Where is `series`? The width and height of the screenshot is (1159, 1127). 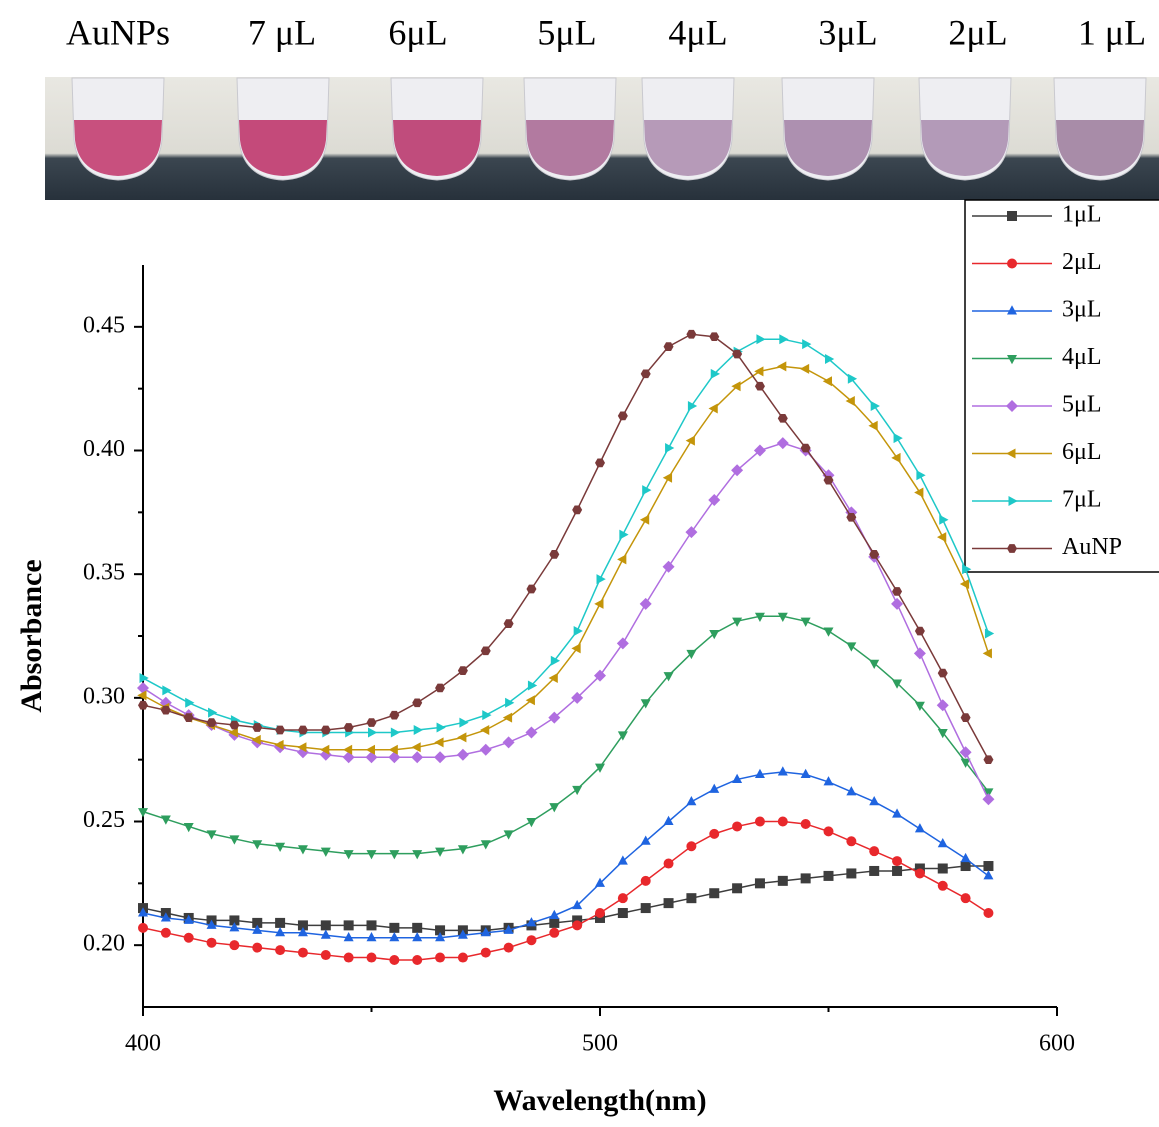
series is located at coordinates (566, 854).